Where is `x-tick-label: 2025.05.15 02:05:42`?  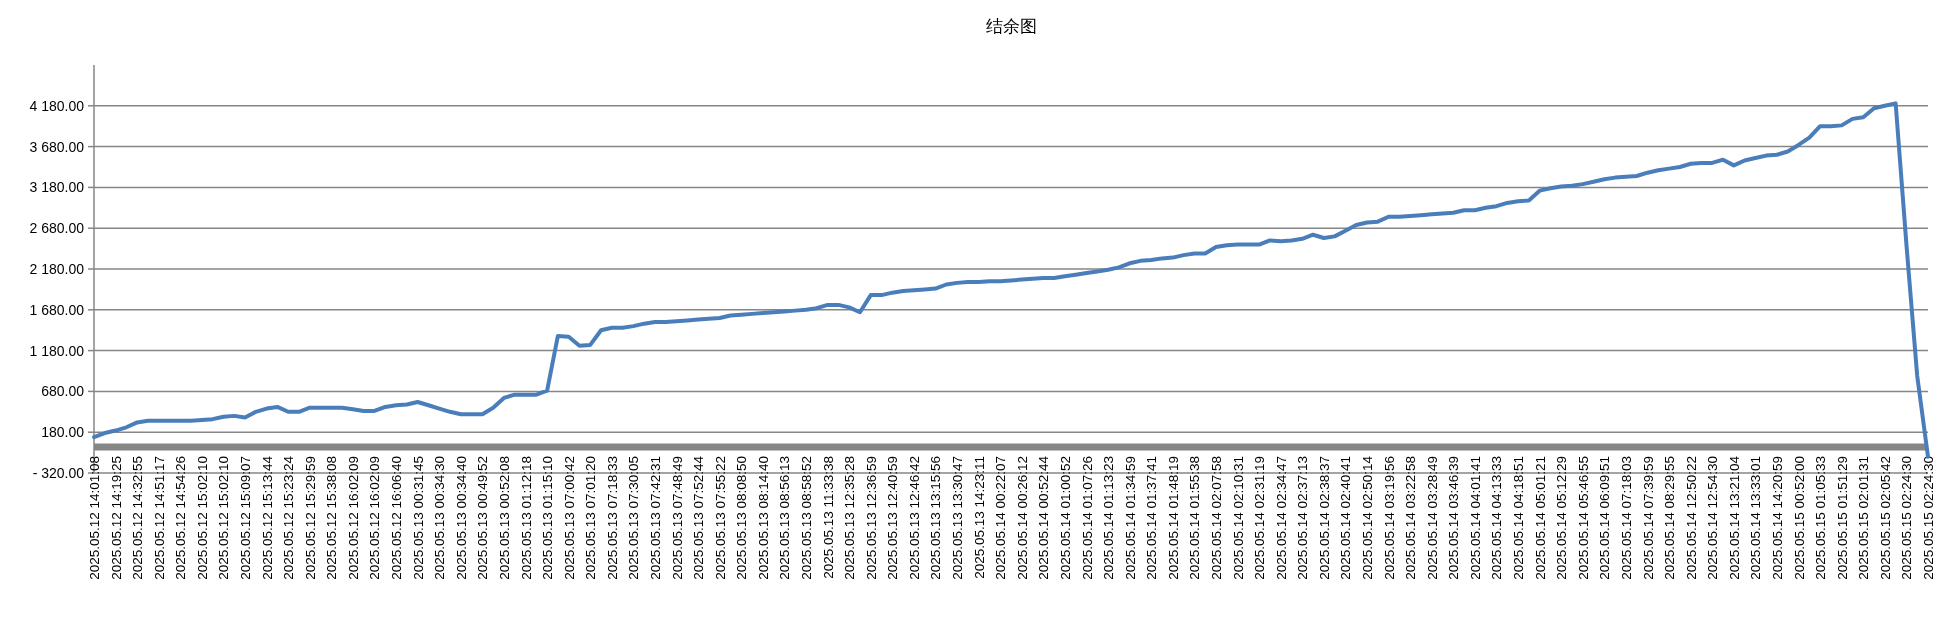 x-tick-label: 2025.05.15 02:05:42 is located at coordinates (1885, 517).